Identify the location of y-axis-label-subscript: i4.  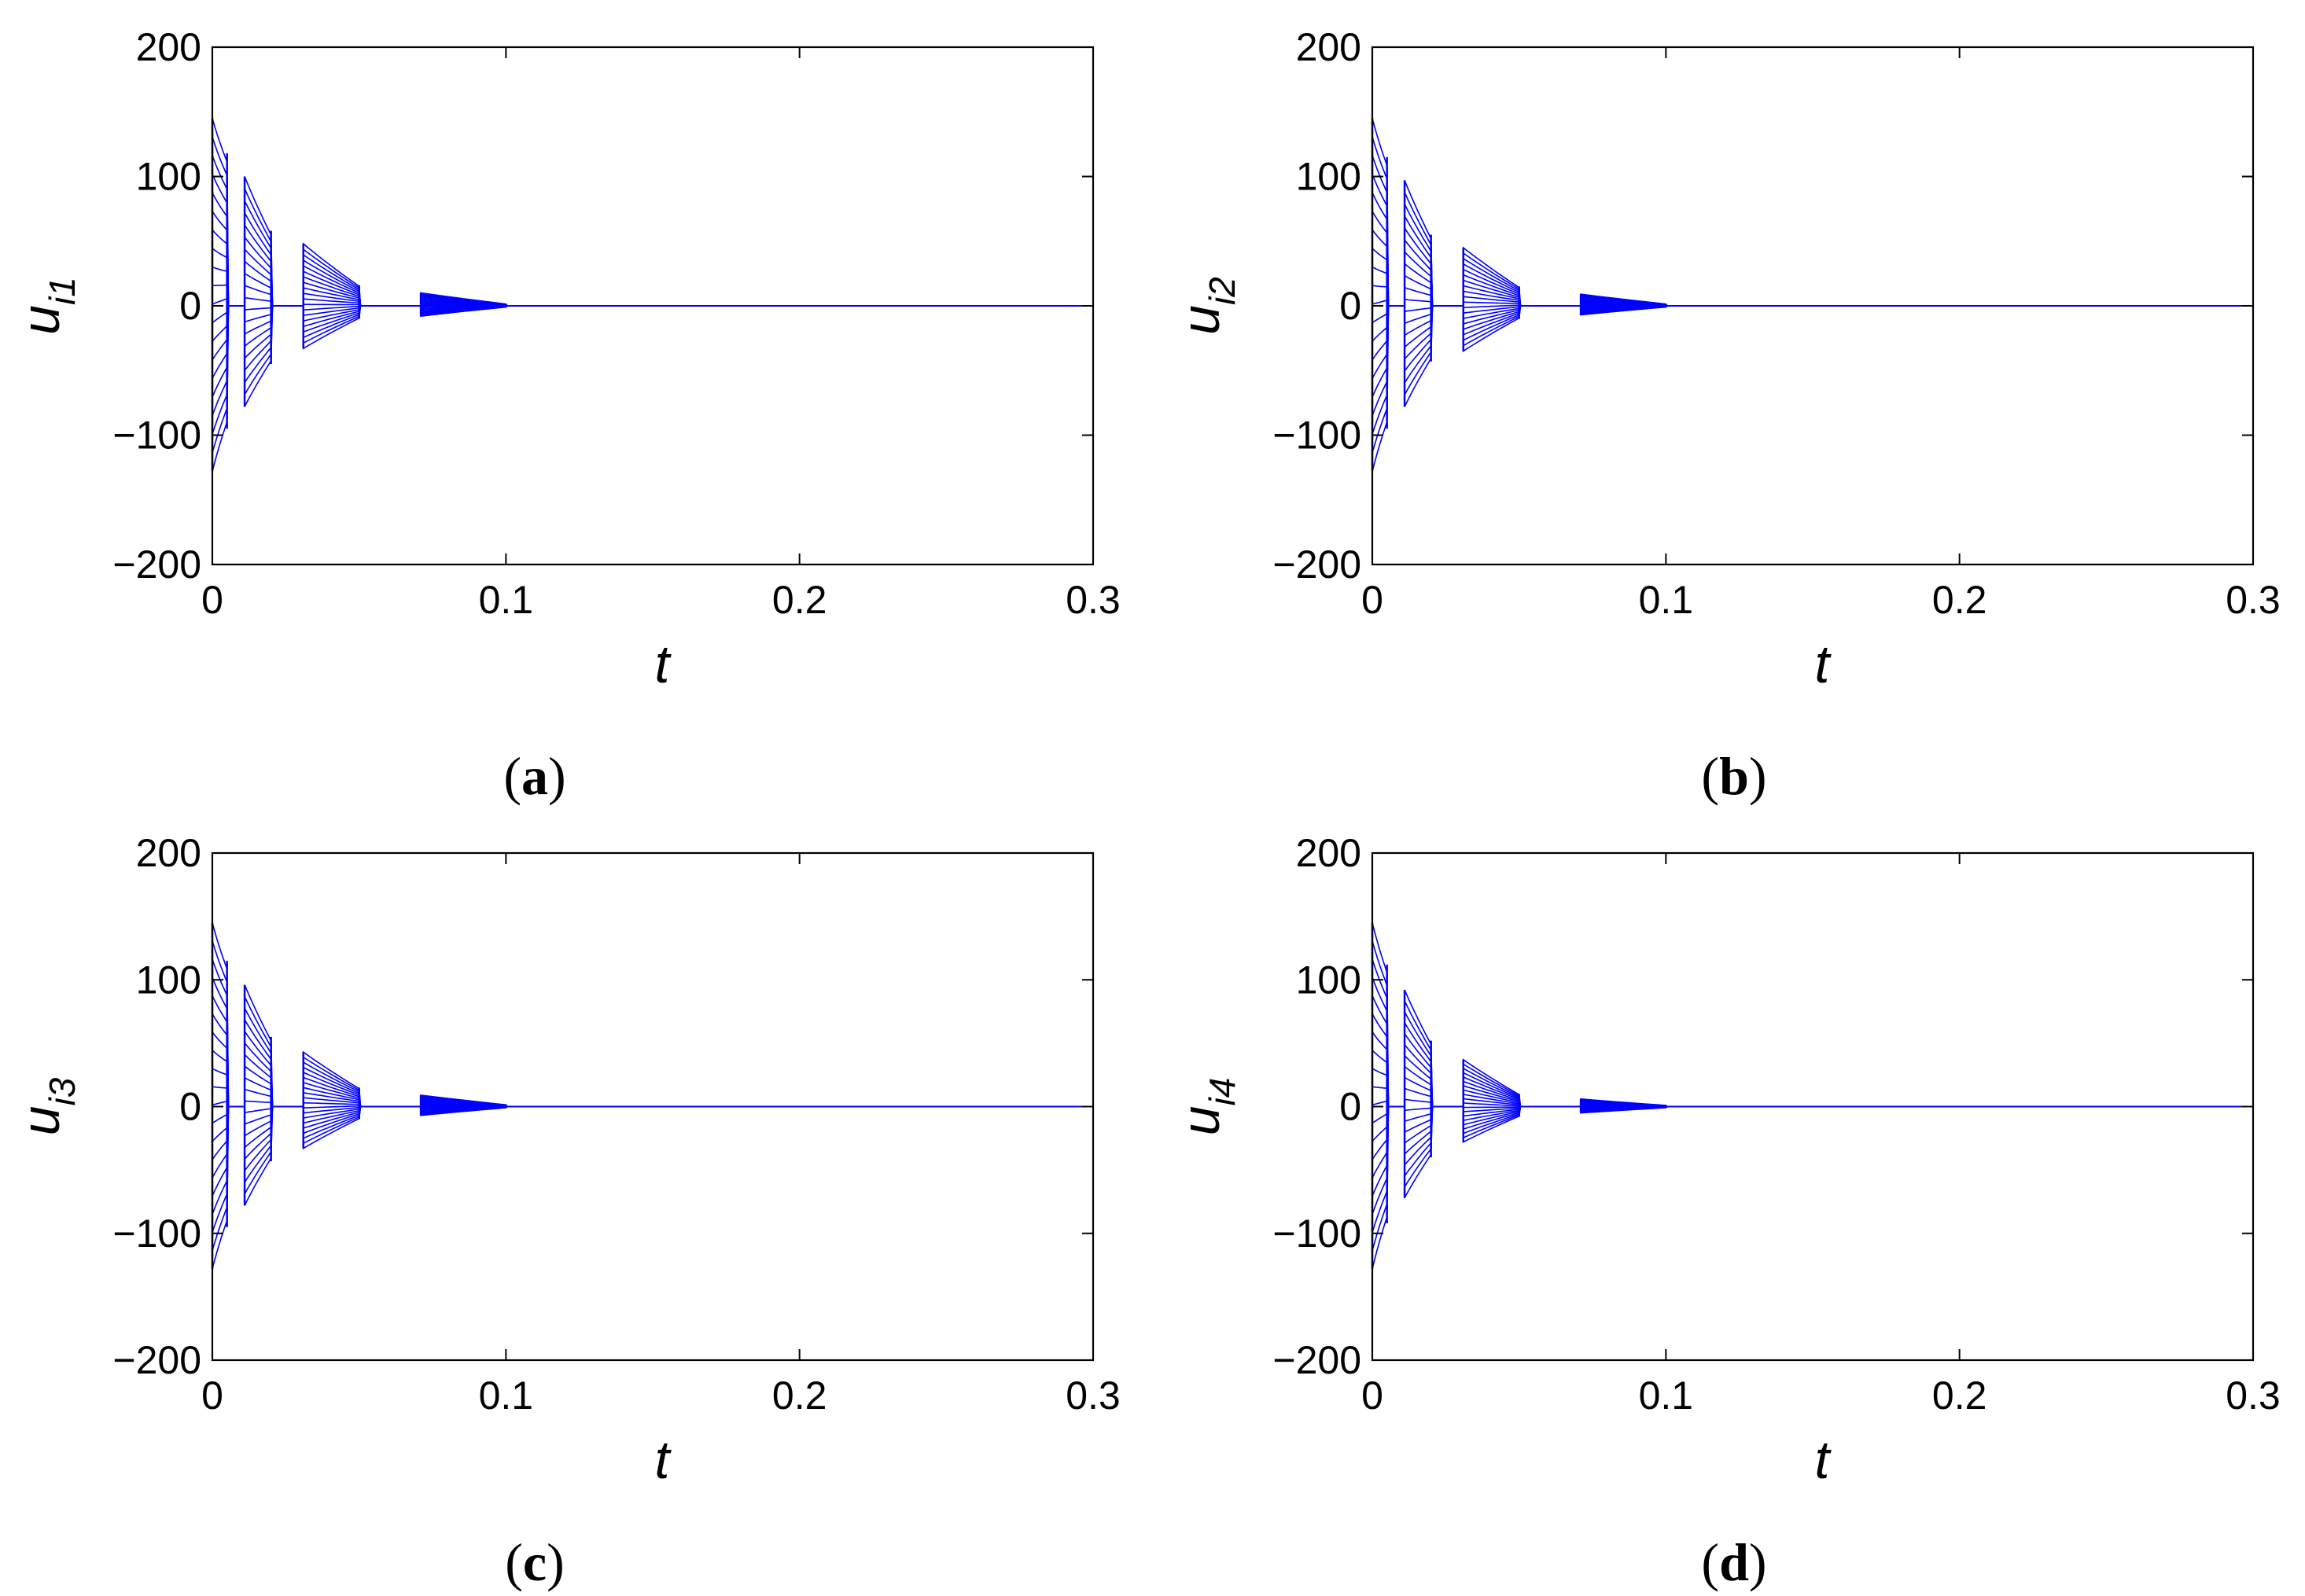
(1222, 1092).